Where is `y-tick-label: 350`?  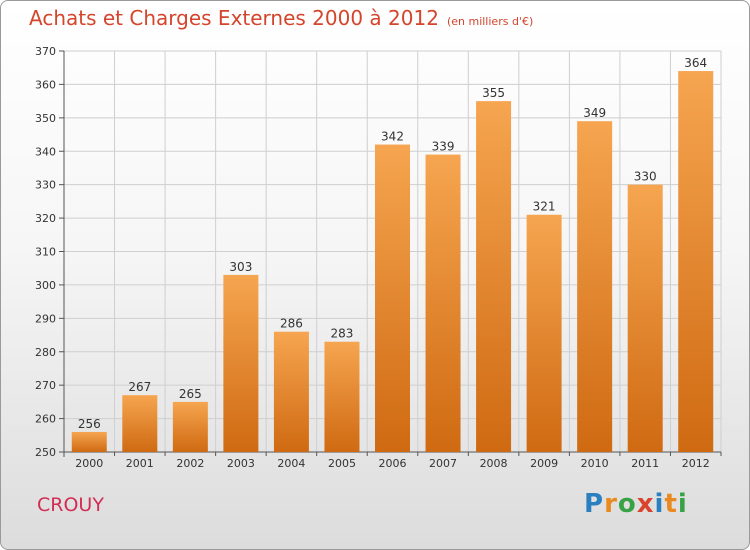
y-tick-label: 350 is located at coordinates (45, 118).